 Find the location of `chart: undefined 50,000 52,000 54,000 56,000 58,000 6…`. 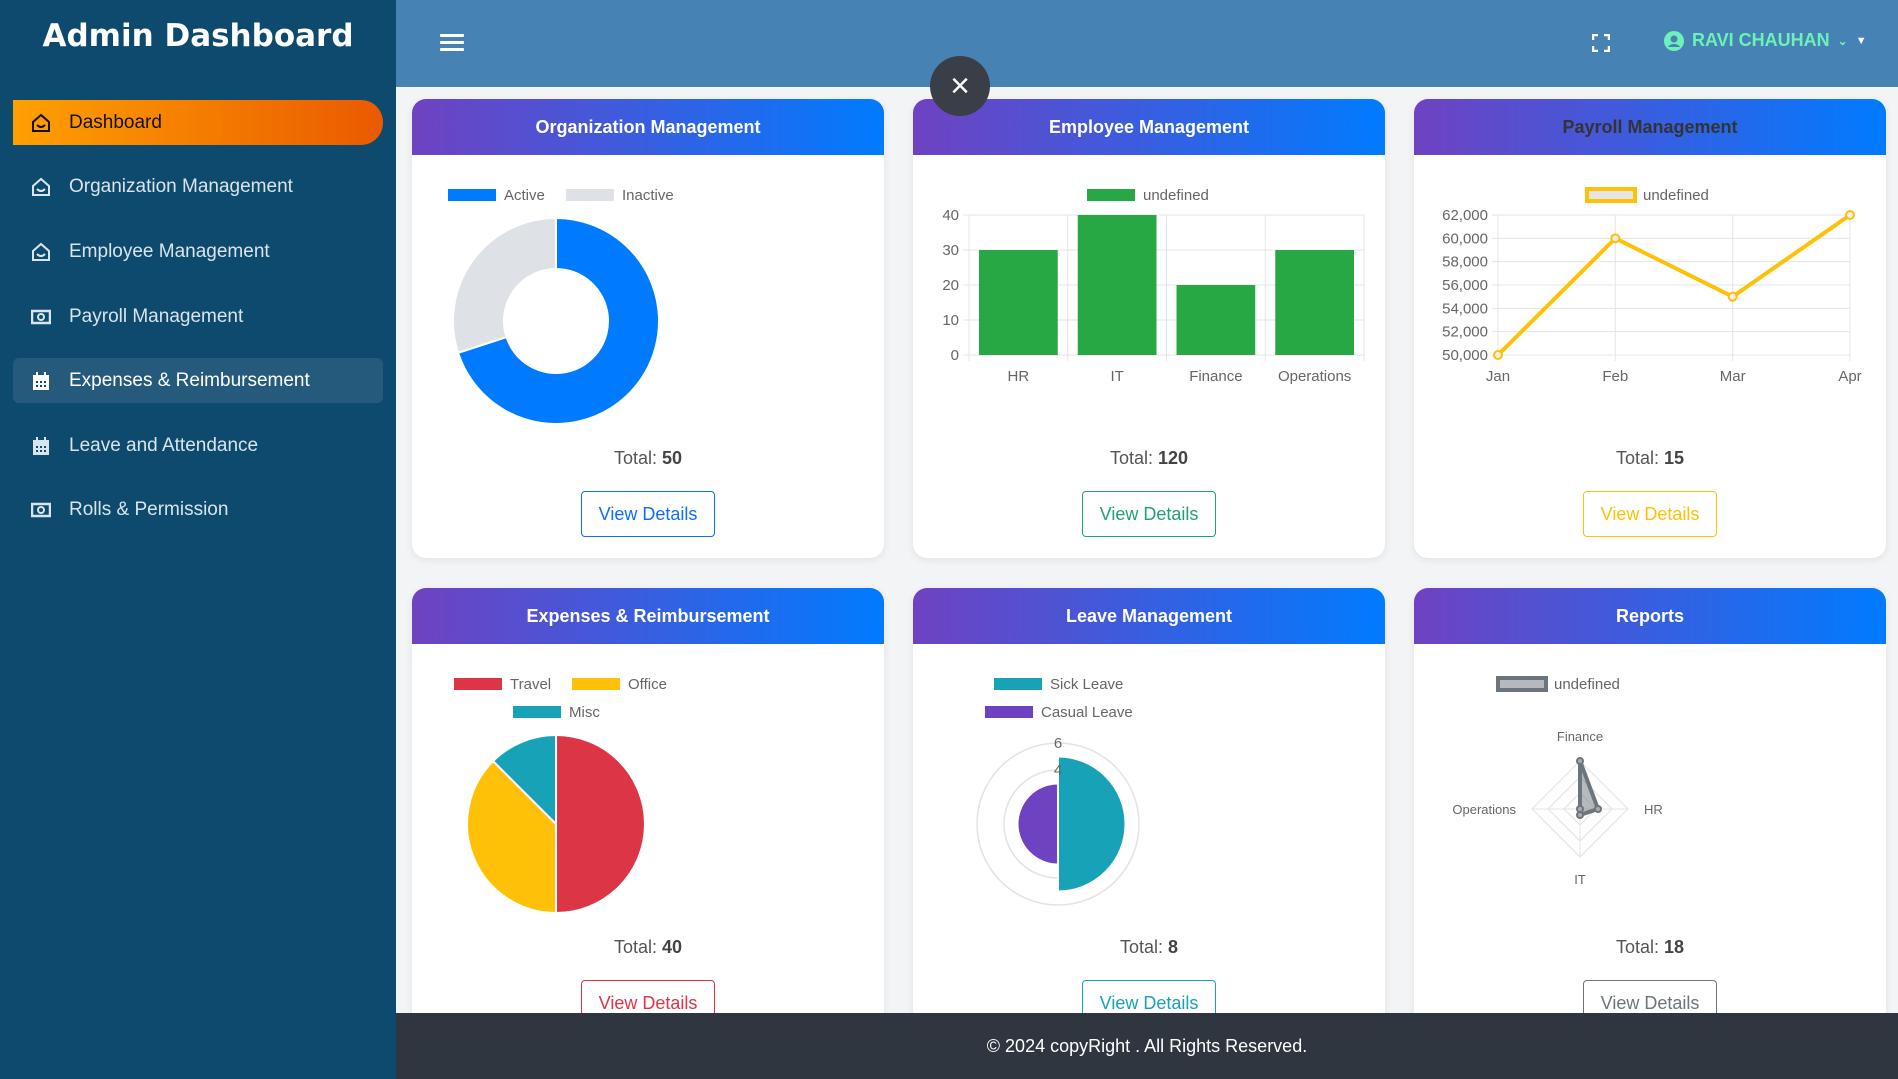

chart: undefined 50,000 52,000 54,000 56,000 58,000 6… is located at coordinates (1652, 286).